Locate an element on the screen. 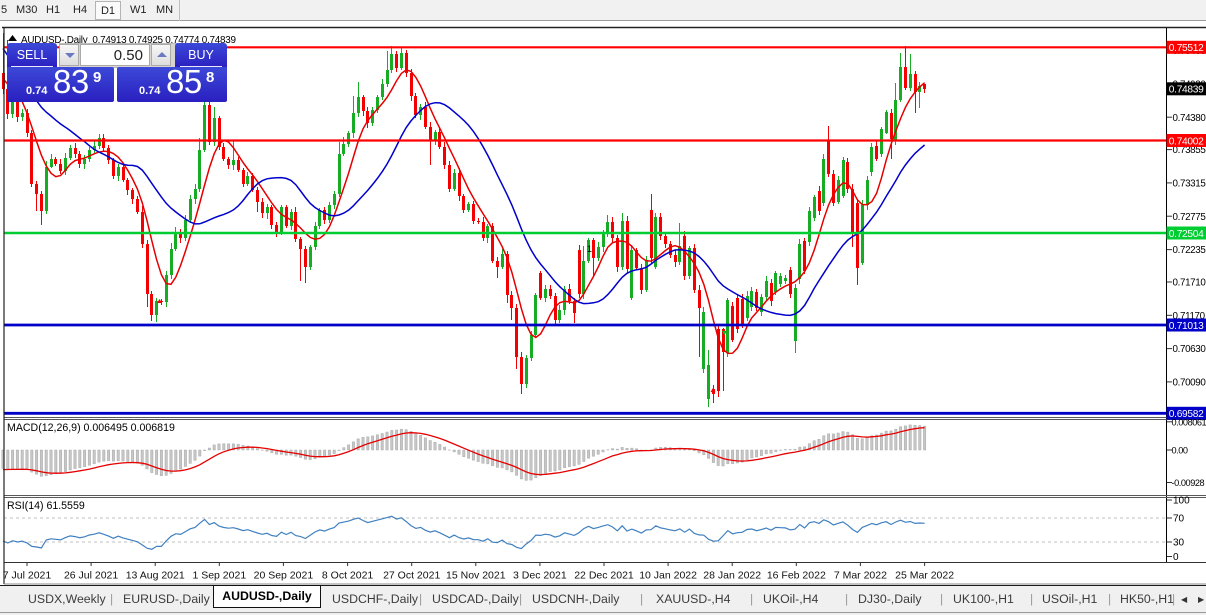  svg-text: 1 is located at coordinates (589, 249).